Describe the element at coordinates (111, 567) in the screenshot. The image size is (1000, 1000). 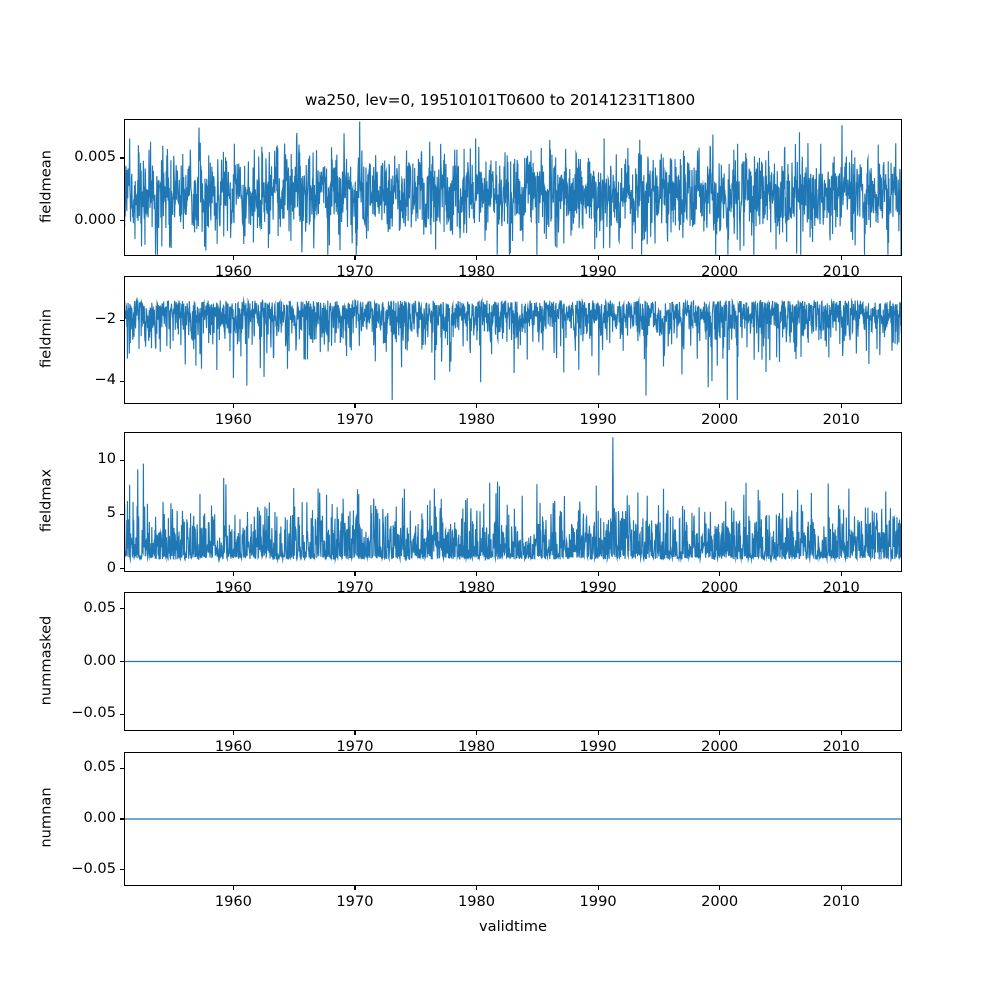
I see `y-tick-label: 0` at that location.